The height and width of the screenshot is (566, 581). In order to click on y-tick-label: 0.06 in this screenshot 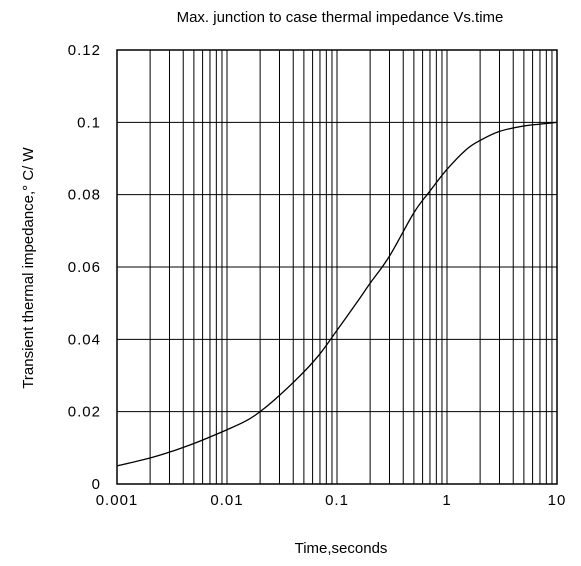, I will do `click(84, 267)`.